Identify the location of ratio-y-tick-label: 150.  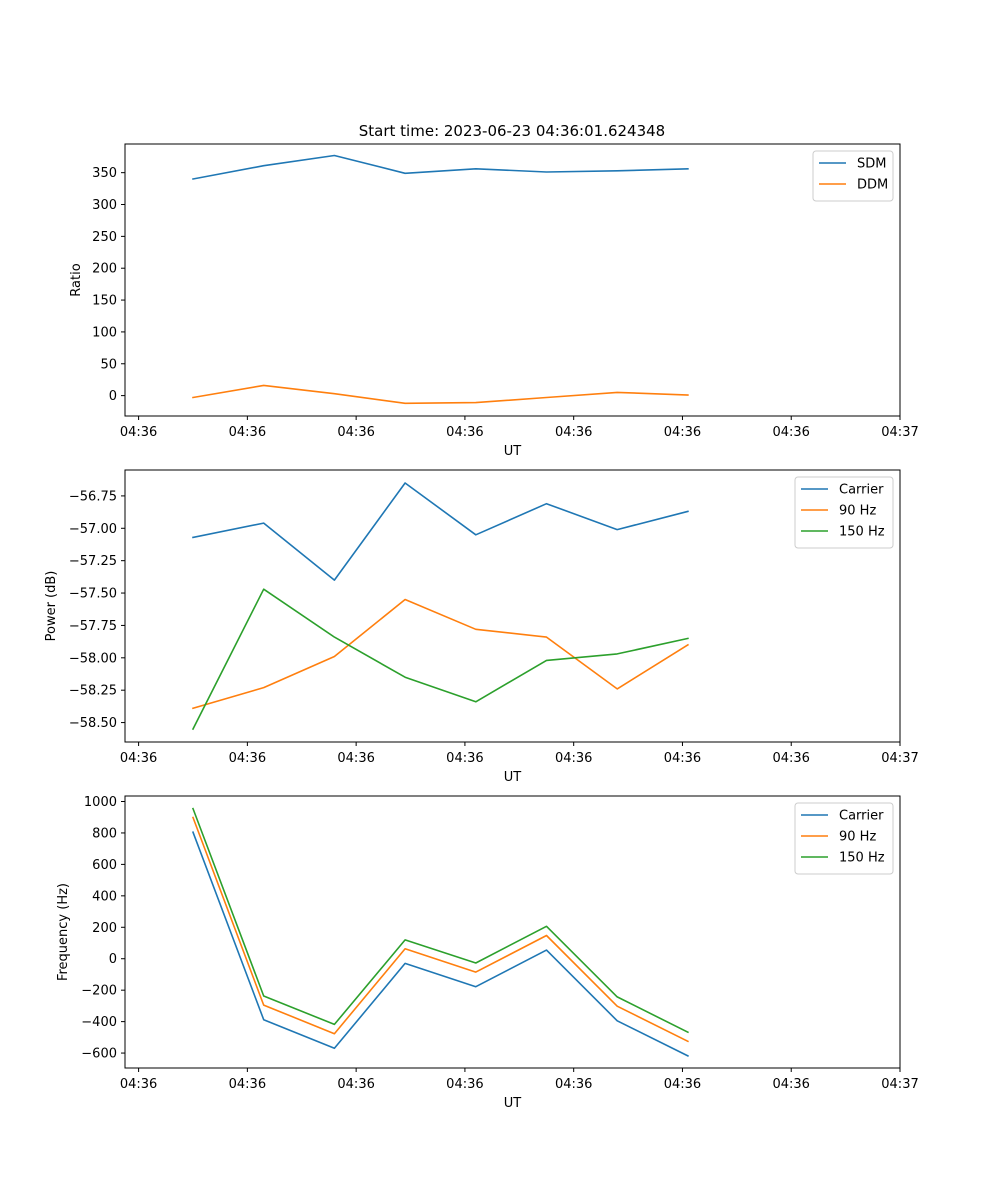
(104, 301).